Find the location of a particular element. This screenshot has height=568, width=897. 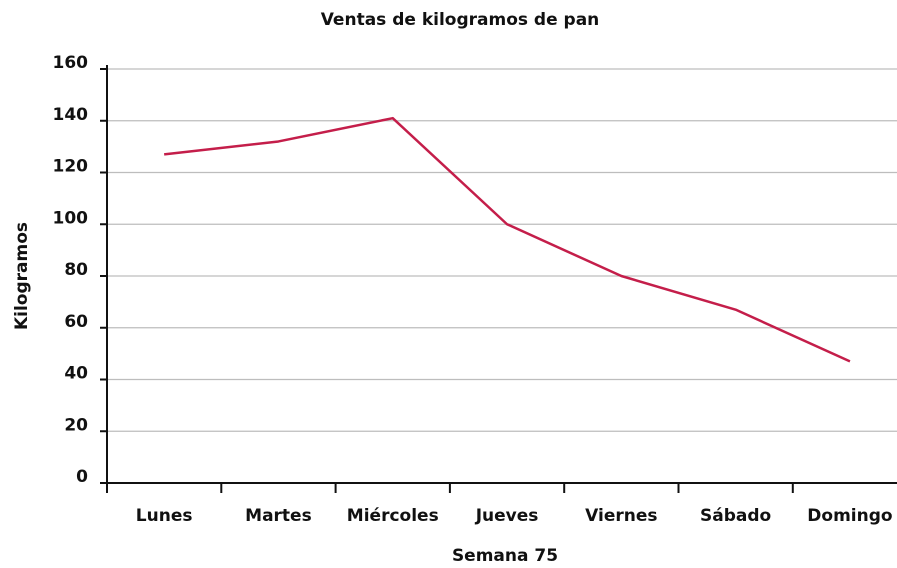

y-tick-label: 20 is located at coordinates (76, 425).